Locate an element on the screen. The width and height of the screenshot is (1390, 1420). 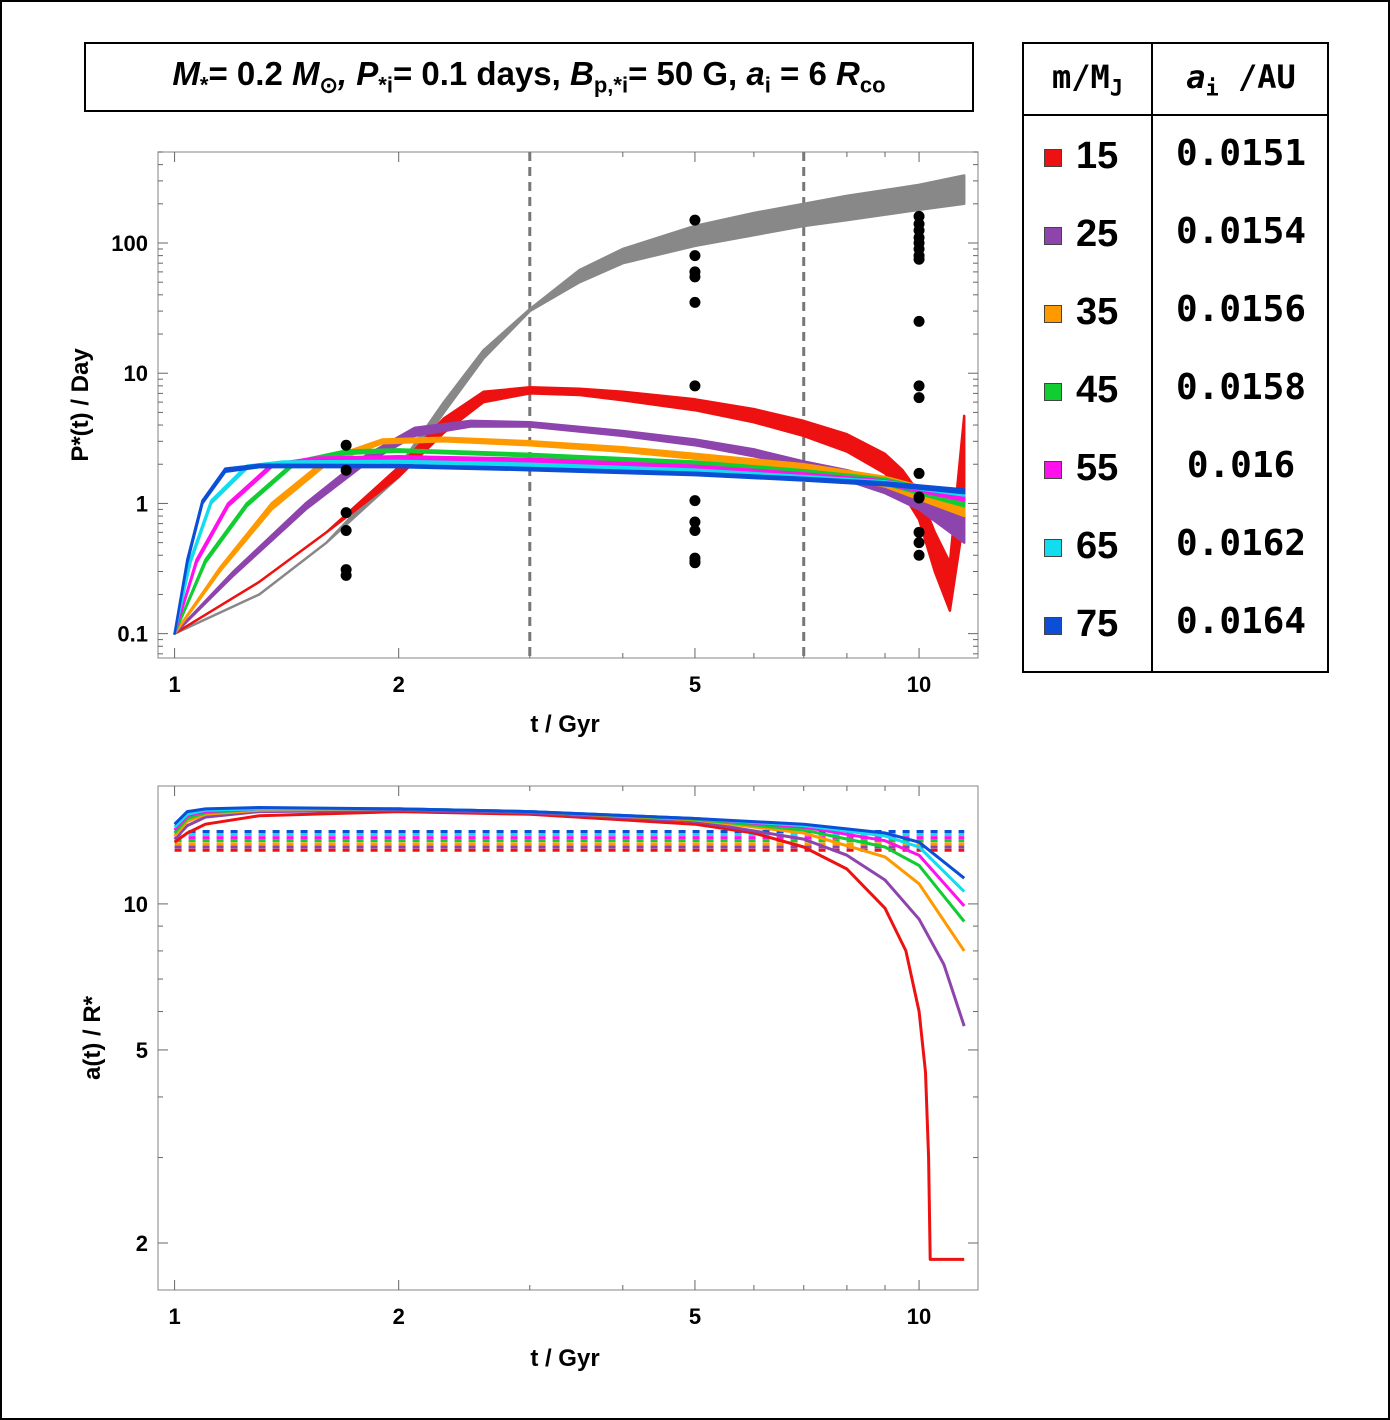
title-b-sub: p,*i is located at coordinates (611, 85).